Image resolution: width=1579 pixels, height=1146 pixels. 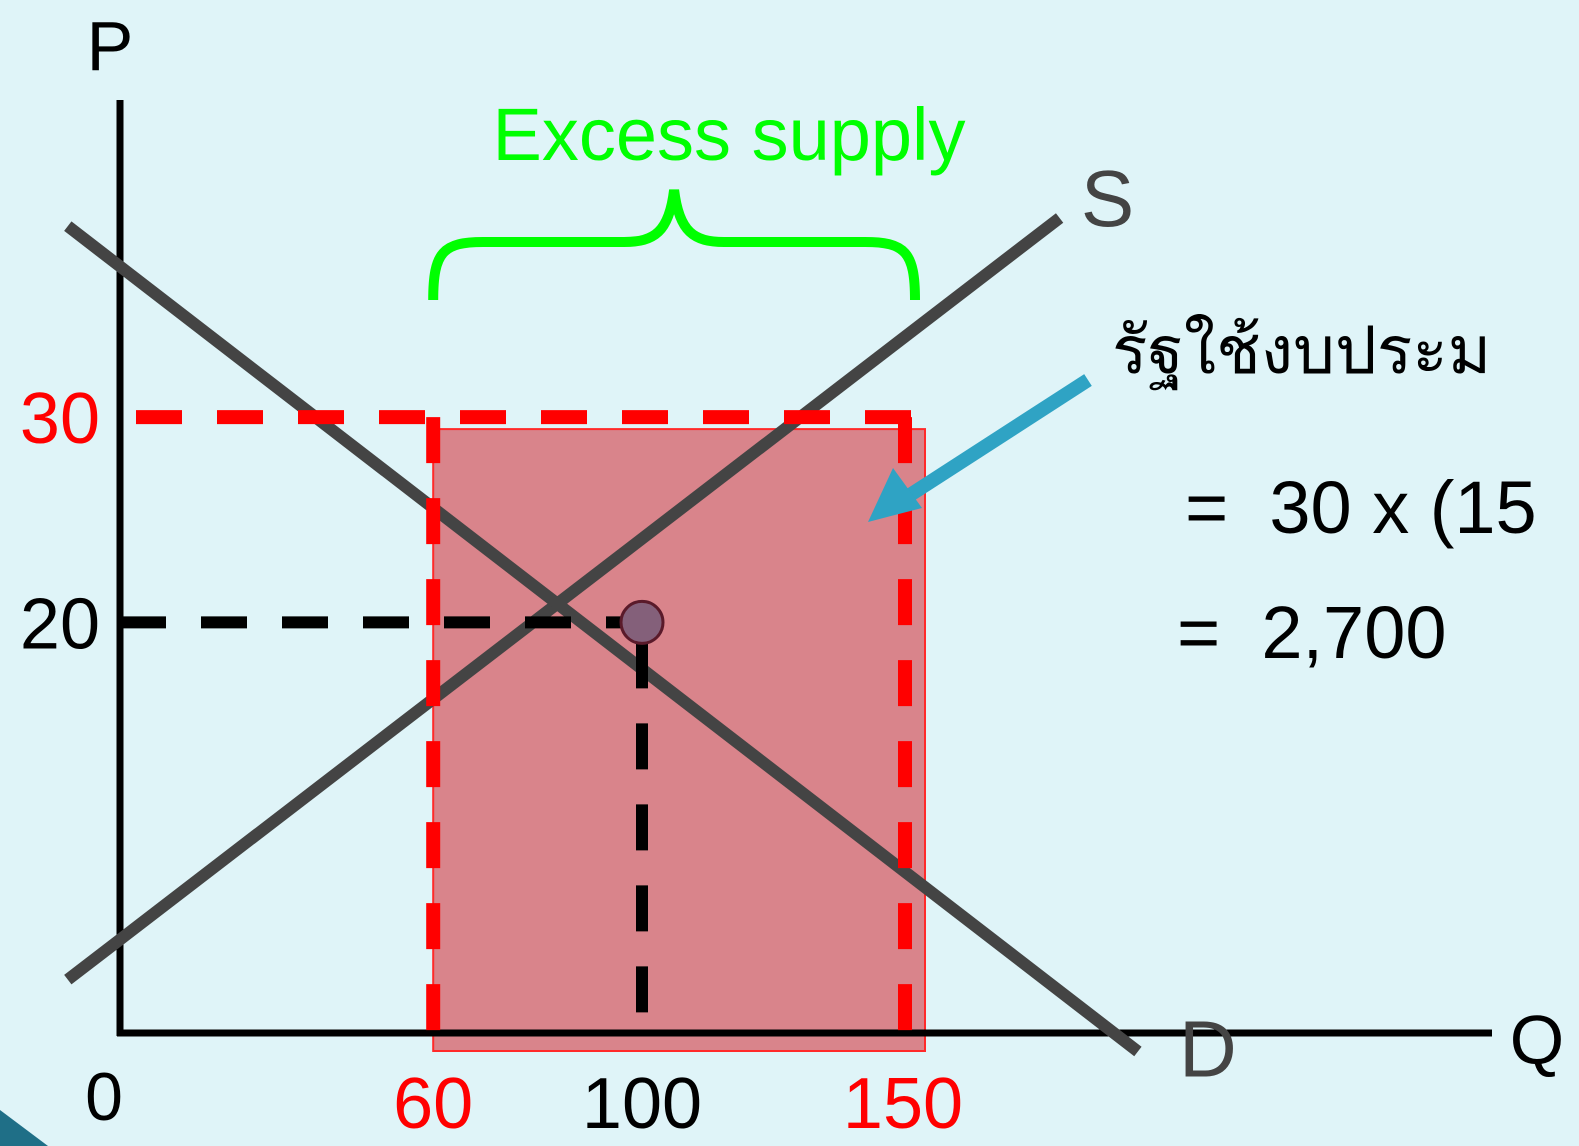 What do you see at coordinates (999, 437) in the screenshot?
I see `annotation-arrow-shaft` at bounding box center [999, 437].